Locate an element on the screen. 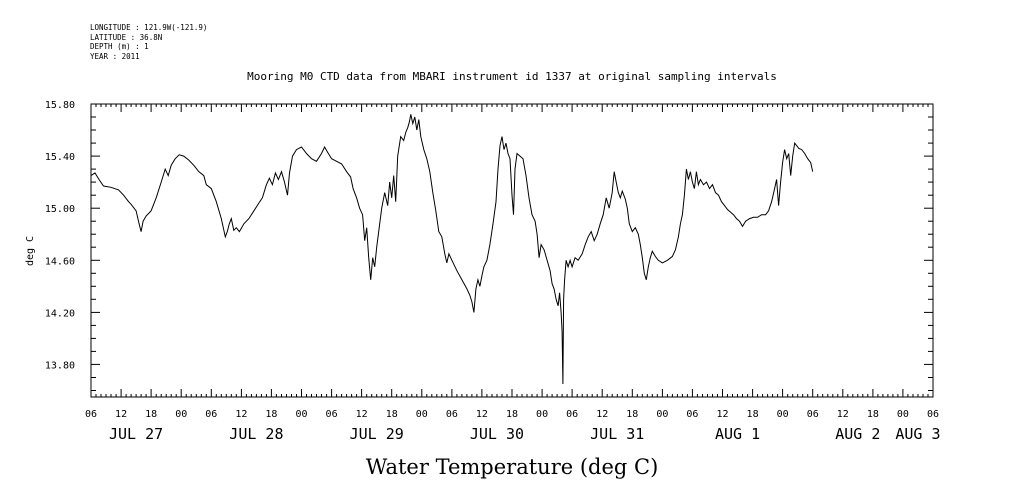  x-axis-label: Water Temperature (deg C) is located at coordinates (512, 467).